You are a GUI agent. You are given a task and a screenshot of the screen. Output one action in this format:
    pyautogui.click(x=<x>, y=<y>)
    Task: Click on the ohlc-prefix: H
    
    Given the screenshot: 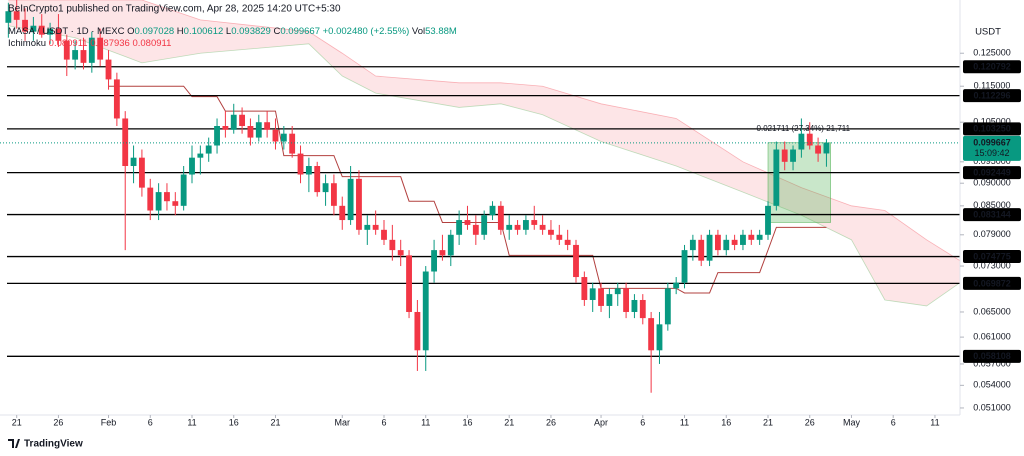 What is the action you would take?
    pyautogui.click(x=180, y=31)
    